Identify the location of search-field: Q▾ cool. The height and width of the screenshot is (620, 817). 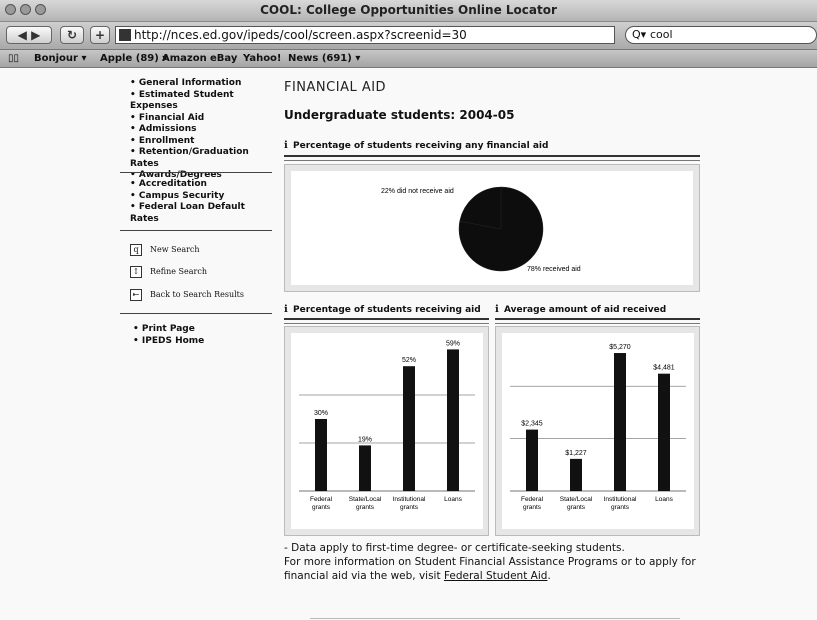
(721, 35).